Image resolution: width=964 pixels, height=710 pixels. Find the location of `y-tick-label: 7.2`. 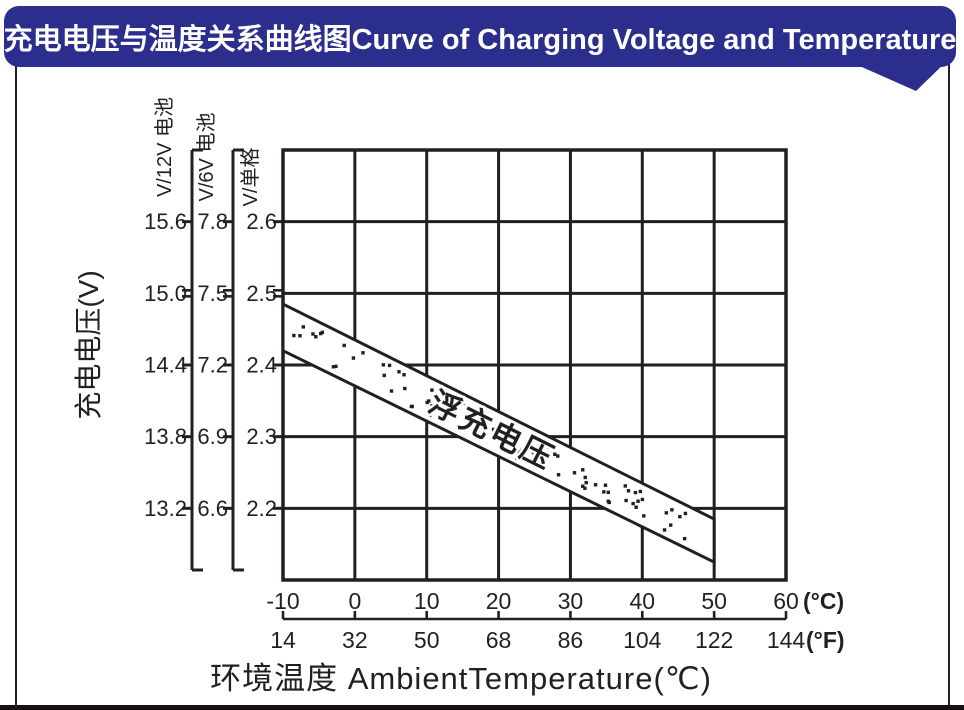

y-tick-label: 7.2 is located at coordinates (212, 365).